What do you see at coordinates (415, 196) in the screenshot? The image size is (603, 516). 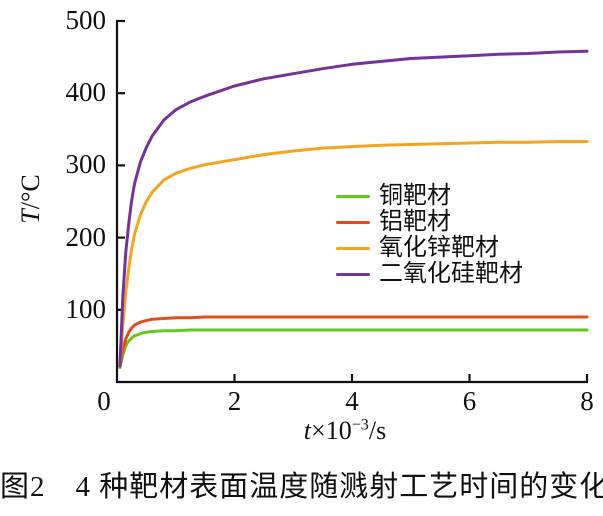 I see `legend-label-copper: 铜靶材` at bounding box center [415, 196].